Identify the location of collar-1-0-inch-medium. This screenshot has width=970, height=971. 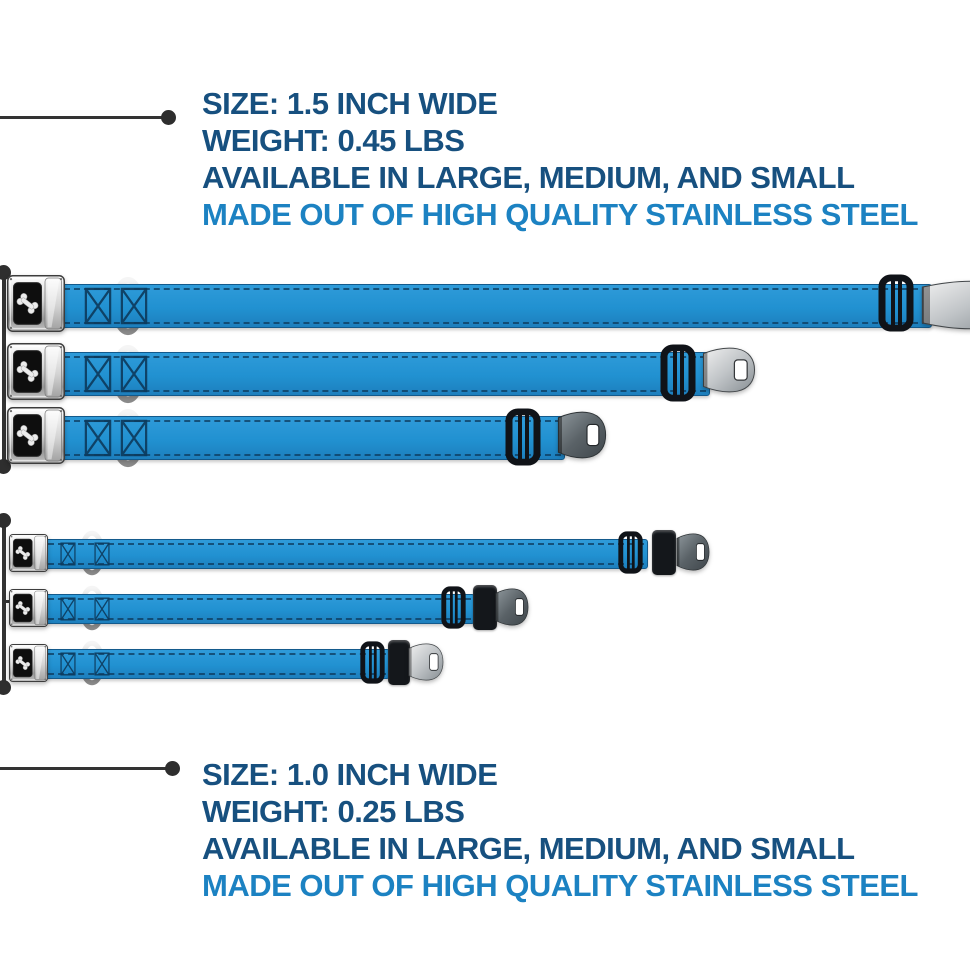
(485, 616).